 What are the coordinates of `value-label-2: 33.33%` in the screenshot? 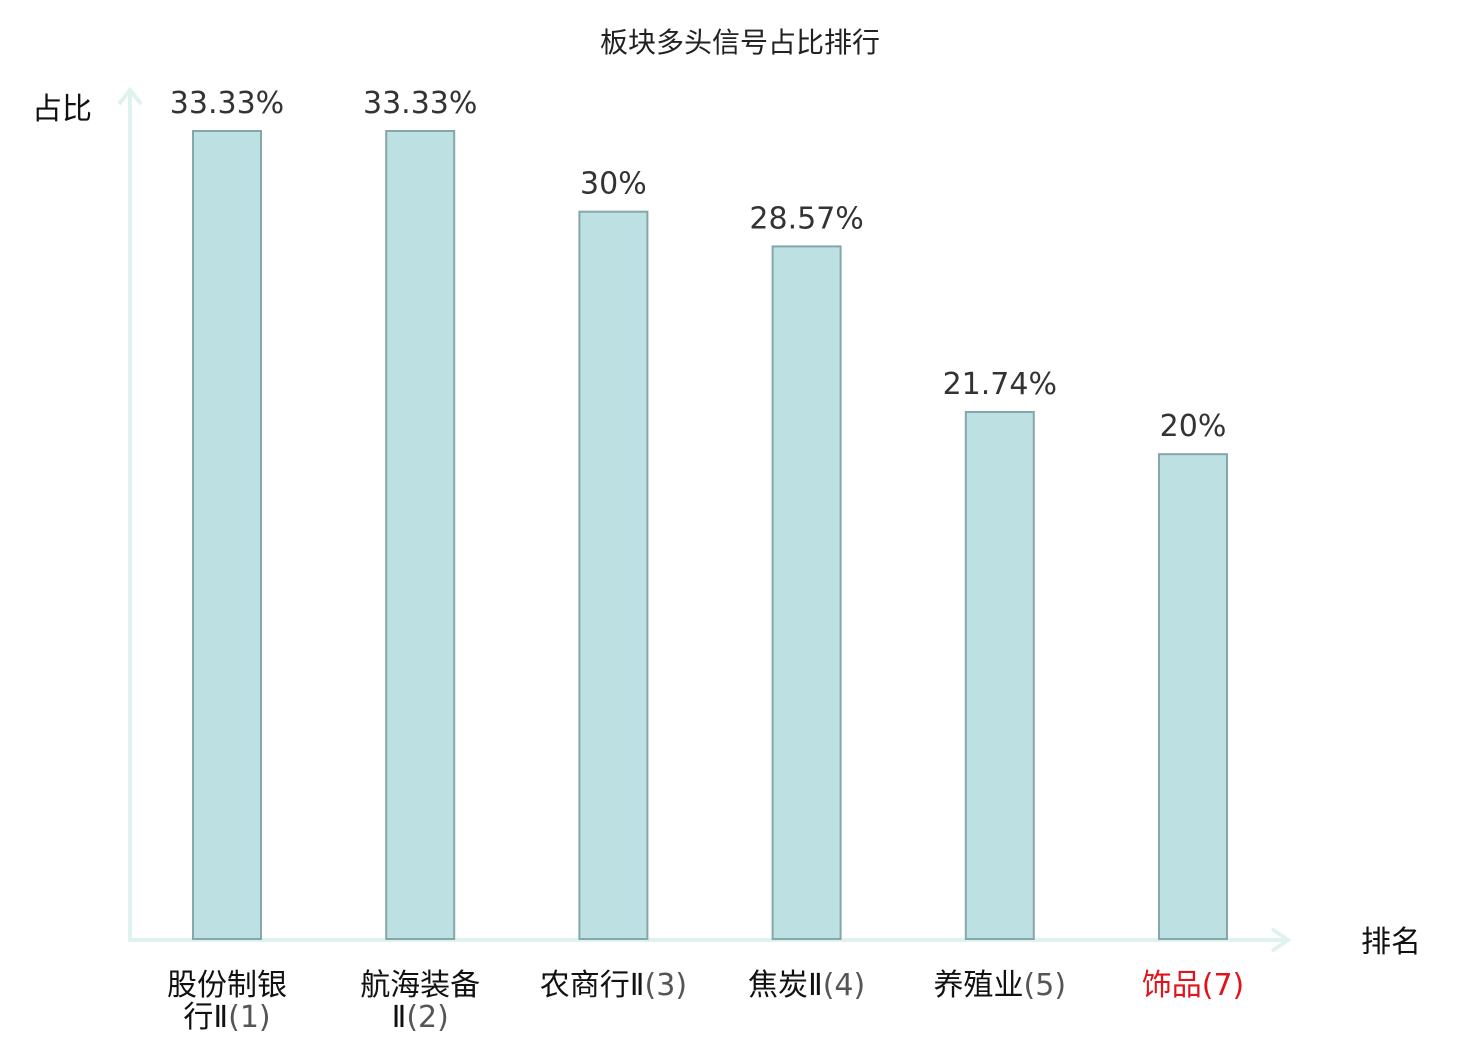 It's located at (420, 103).